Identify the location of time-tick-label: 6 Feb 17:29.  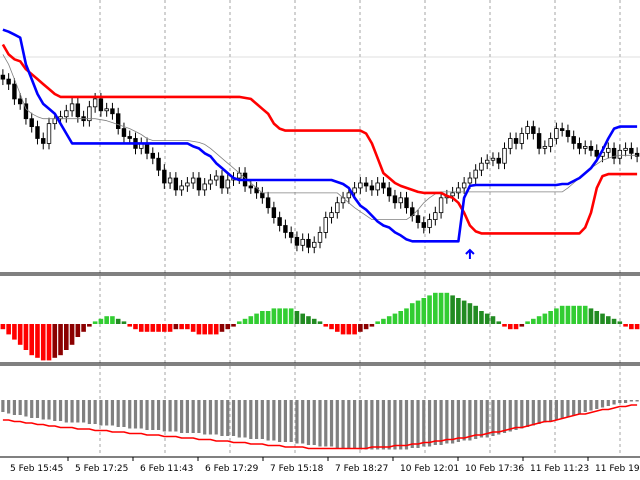
(232, 469).